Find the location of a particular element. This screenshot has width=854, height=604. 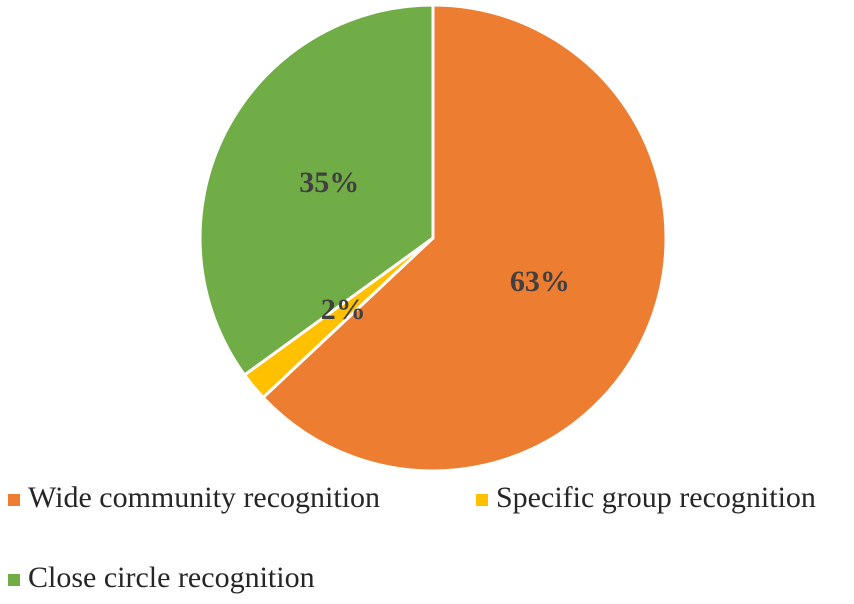

data-label: 63% is located at coordinates (540, 281).